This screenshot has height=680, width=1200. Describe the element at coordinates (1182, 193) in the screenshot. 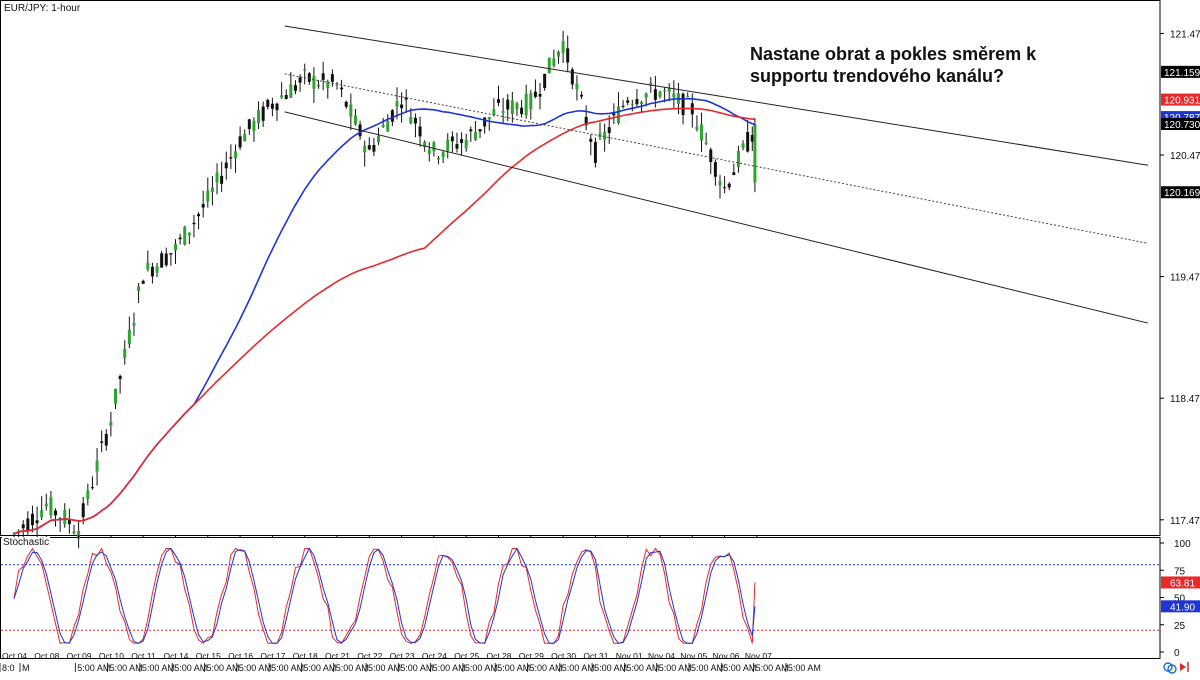

I see `price-label-text: 120.169` at that location.